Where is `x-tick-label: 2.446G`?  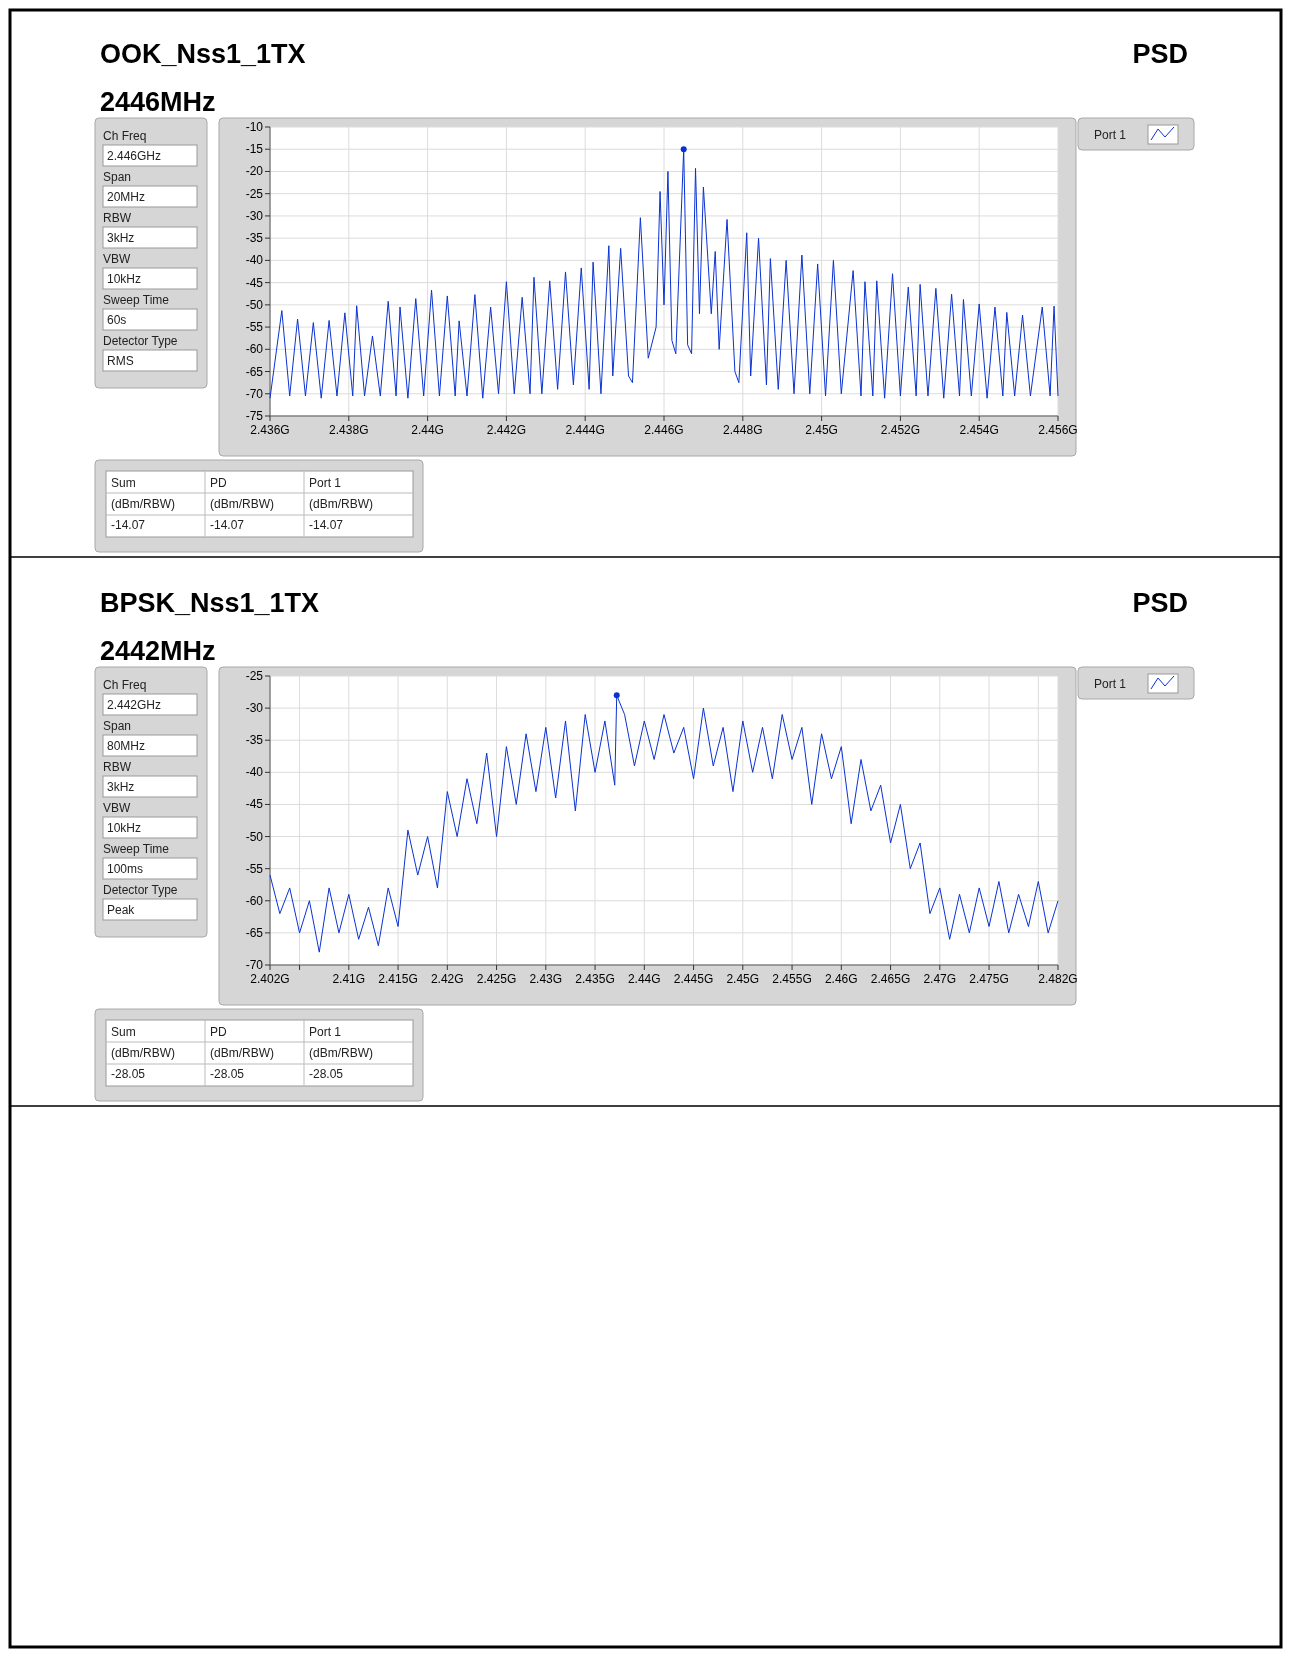 x-tick-label: 2.446G is located at coordinates (664, 430).